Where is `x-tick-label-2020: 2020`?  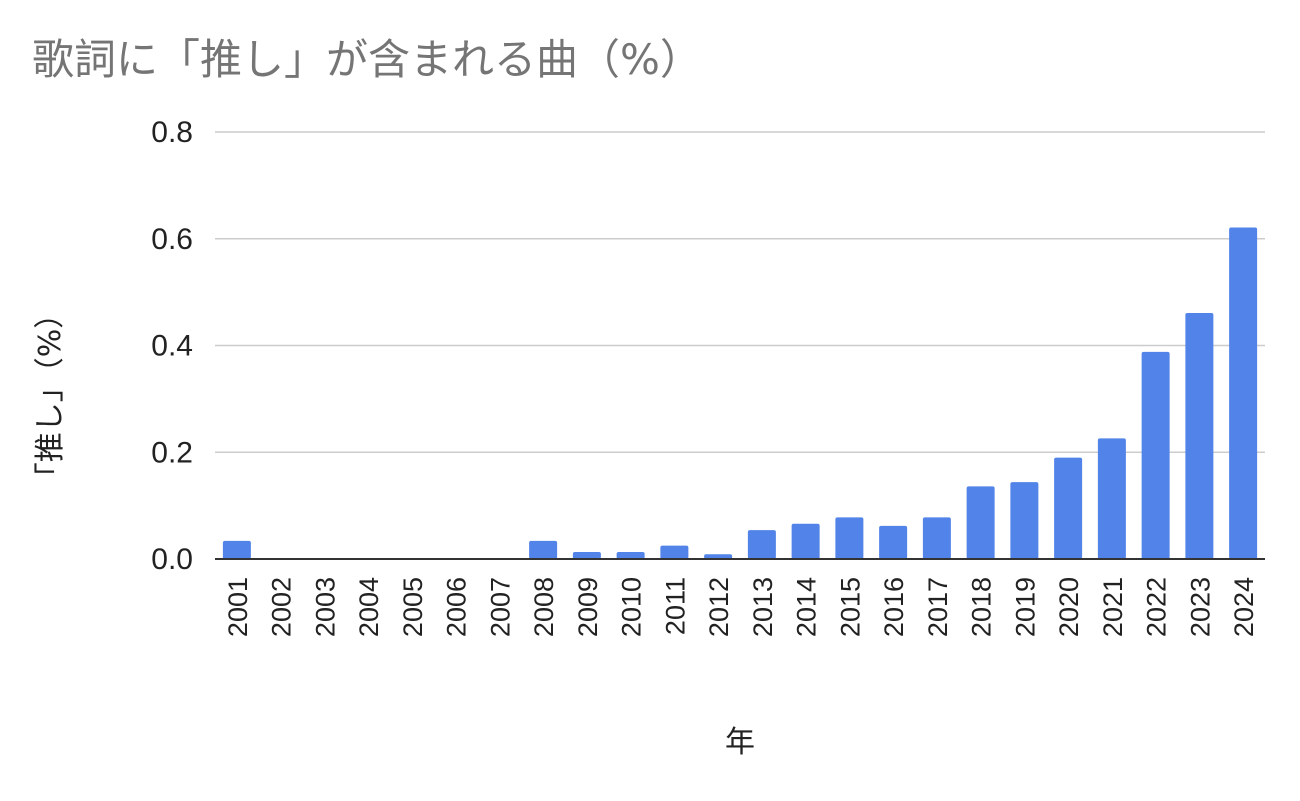 x-tick-label-2020: 2020 is located at coordinates (1069, 607).